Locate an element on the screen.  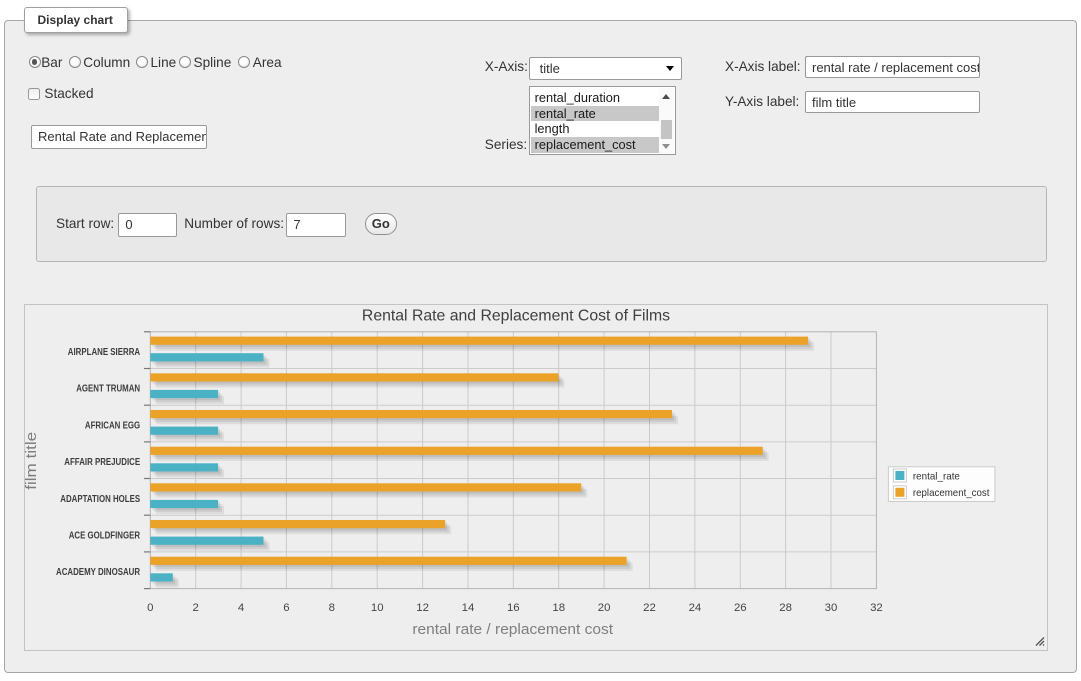
svg-text: rental rate / replacement cost is located at coordinates (512, 630).